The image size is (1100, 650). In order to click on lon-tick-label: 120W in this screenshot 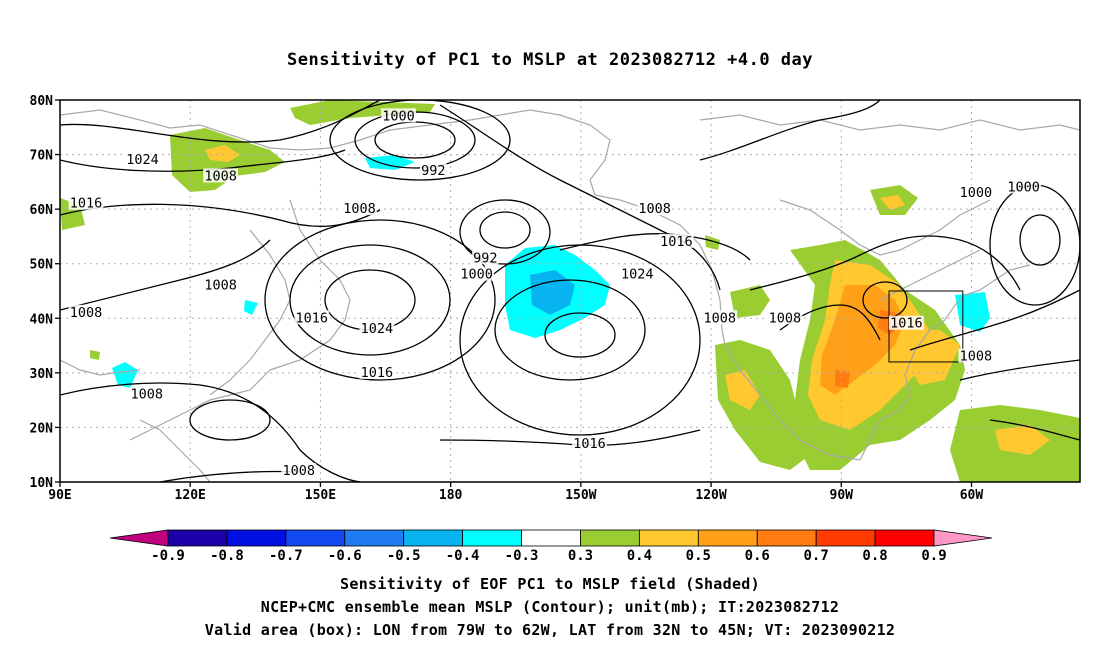, I will do `click(710, 494)`.